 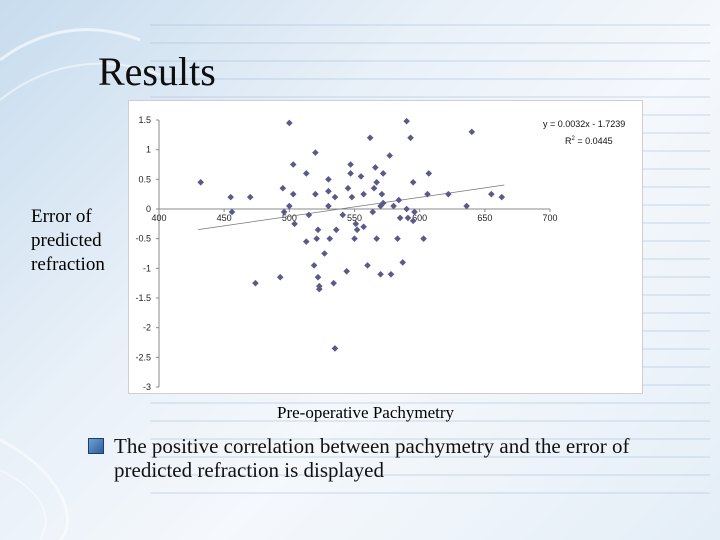 What do you see at coordinates (68, 240) in the screenshot?
I see `y-axis-label: Error of predicted refraction` at bounding box center [68, 240].